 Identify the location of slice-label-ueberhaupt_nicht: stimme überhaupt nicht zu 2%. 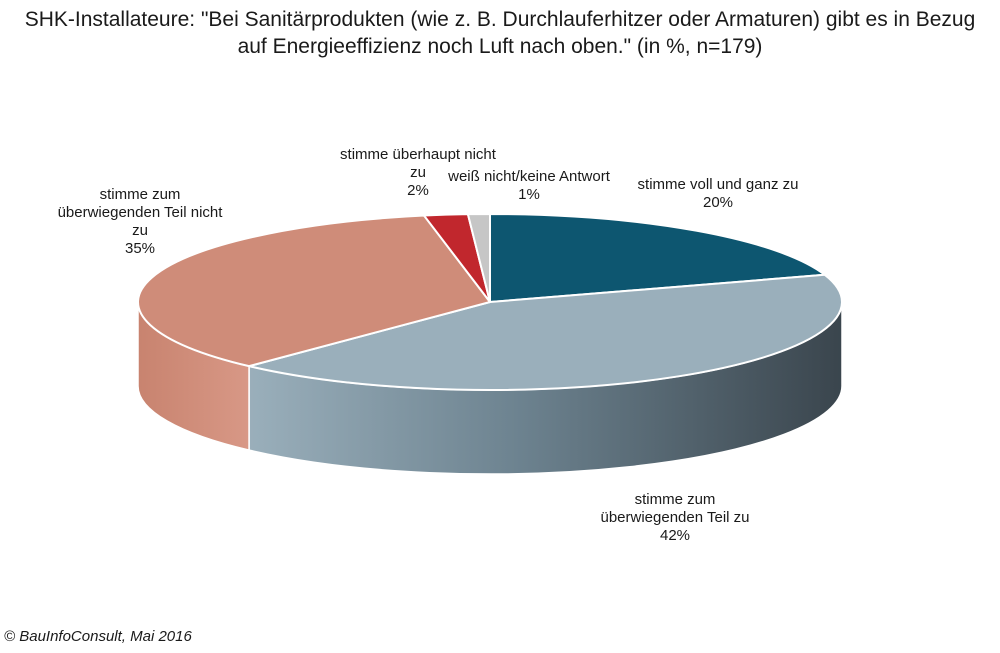
(418, 172).